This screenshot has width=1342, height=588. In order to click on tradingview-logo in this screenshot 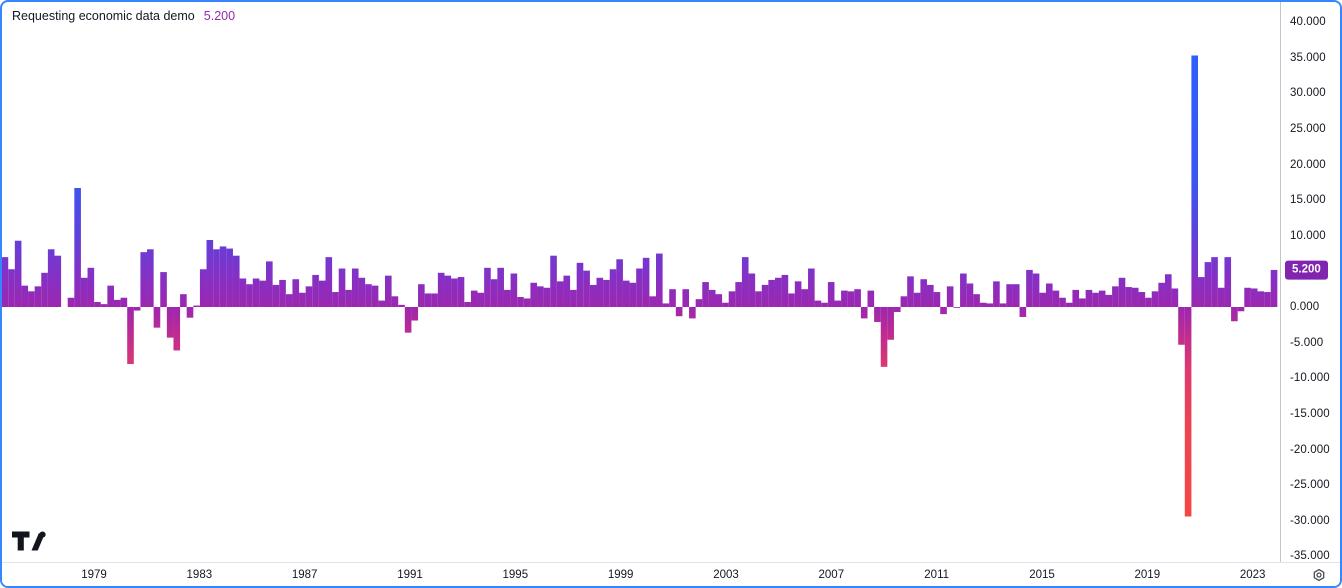, I will do `click(29, 541)`.